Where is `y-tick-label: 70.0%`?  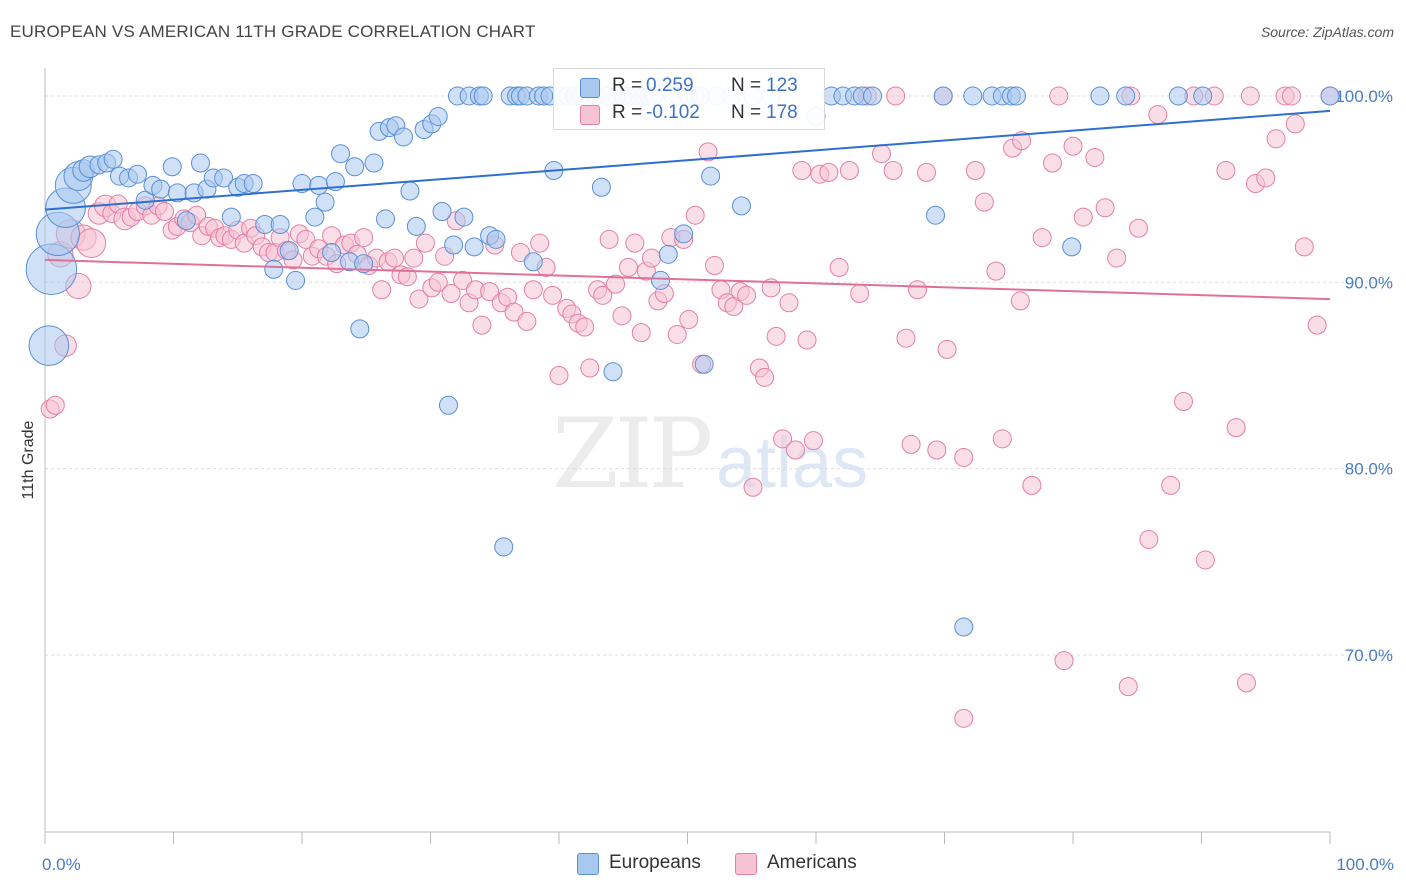 y-tick-label: 70.0% is located at coordinates (1369, 655).